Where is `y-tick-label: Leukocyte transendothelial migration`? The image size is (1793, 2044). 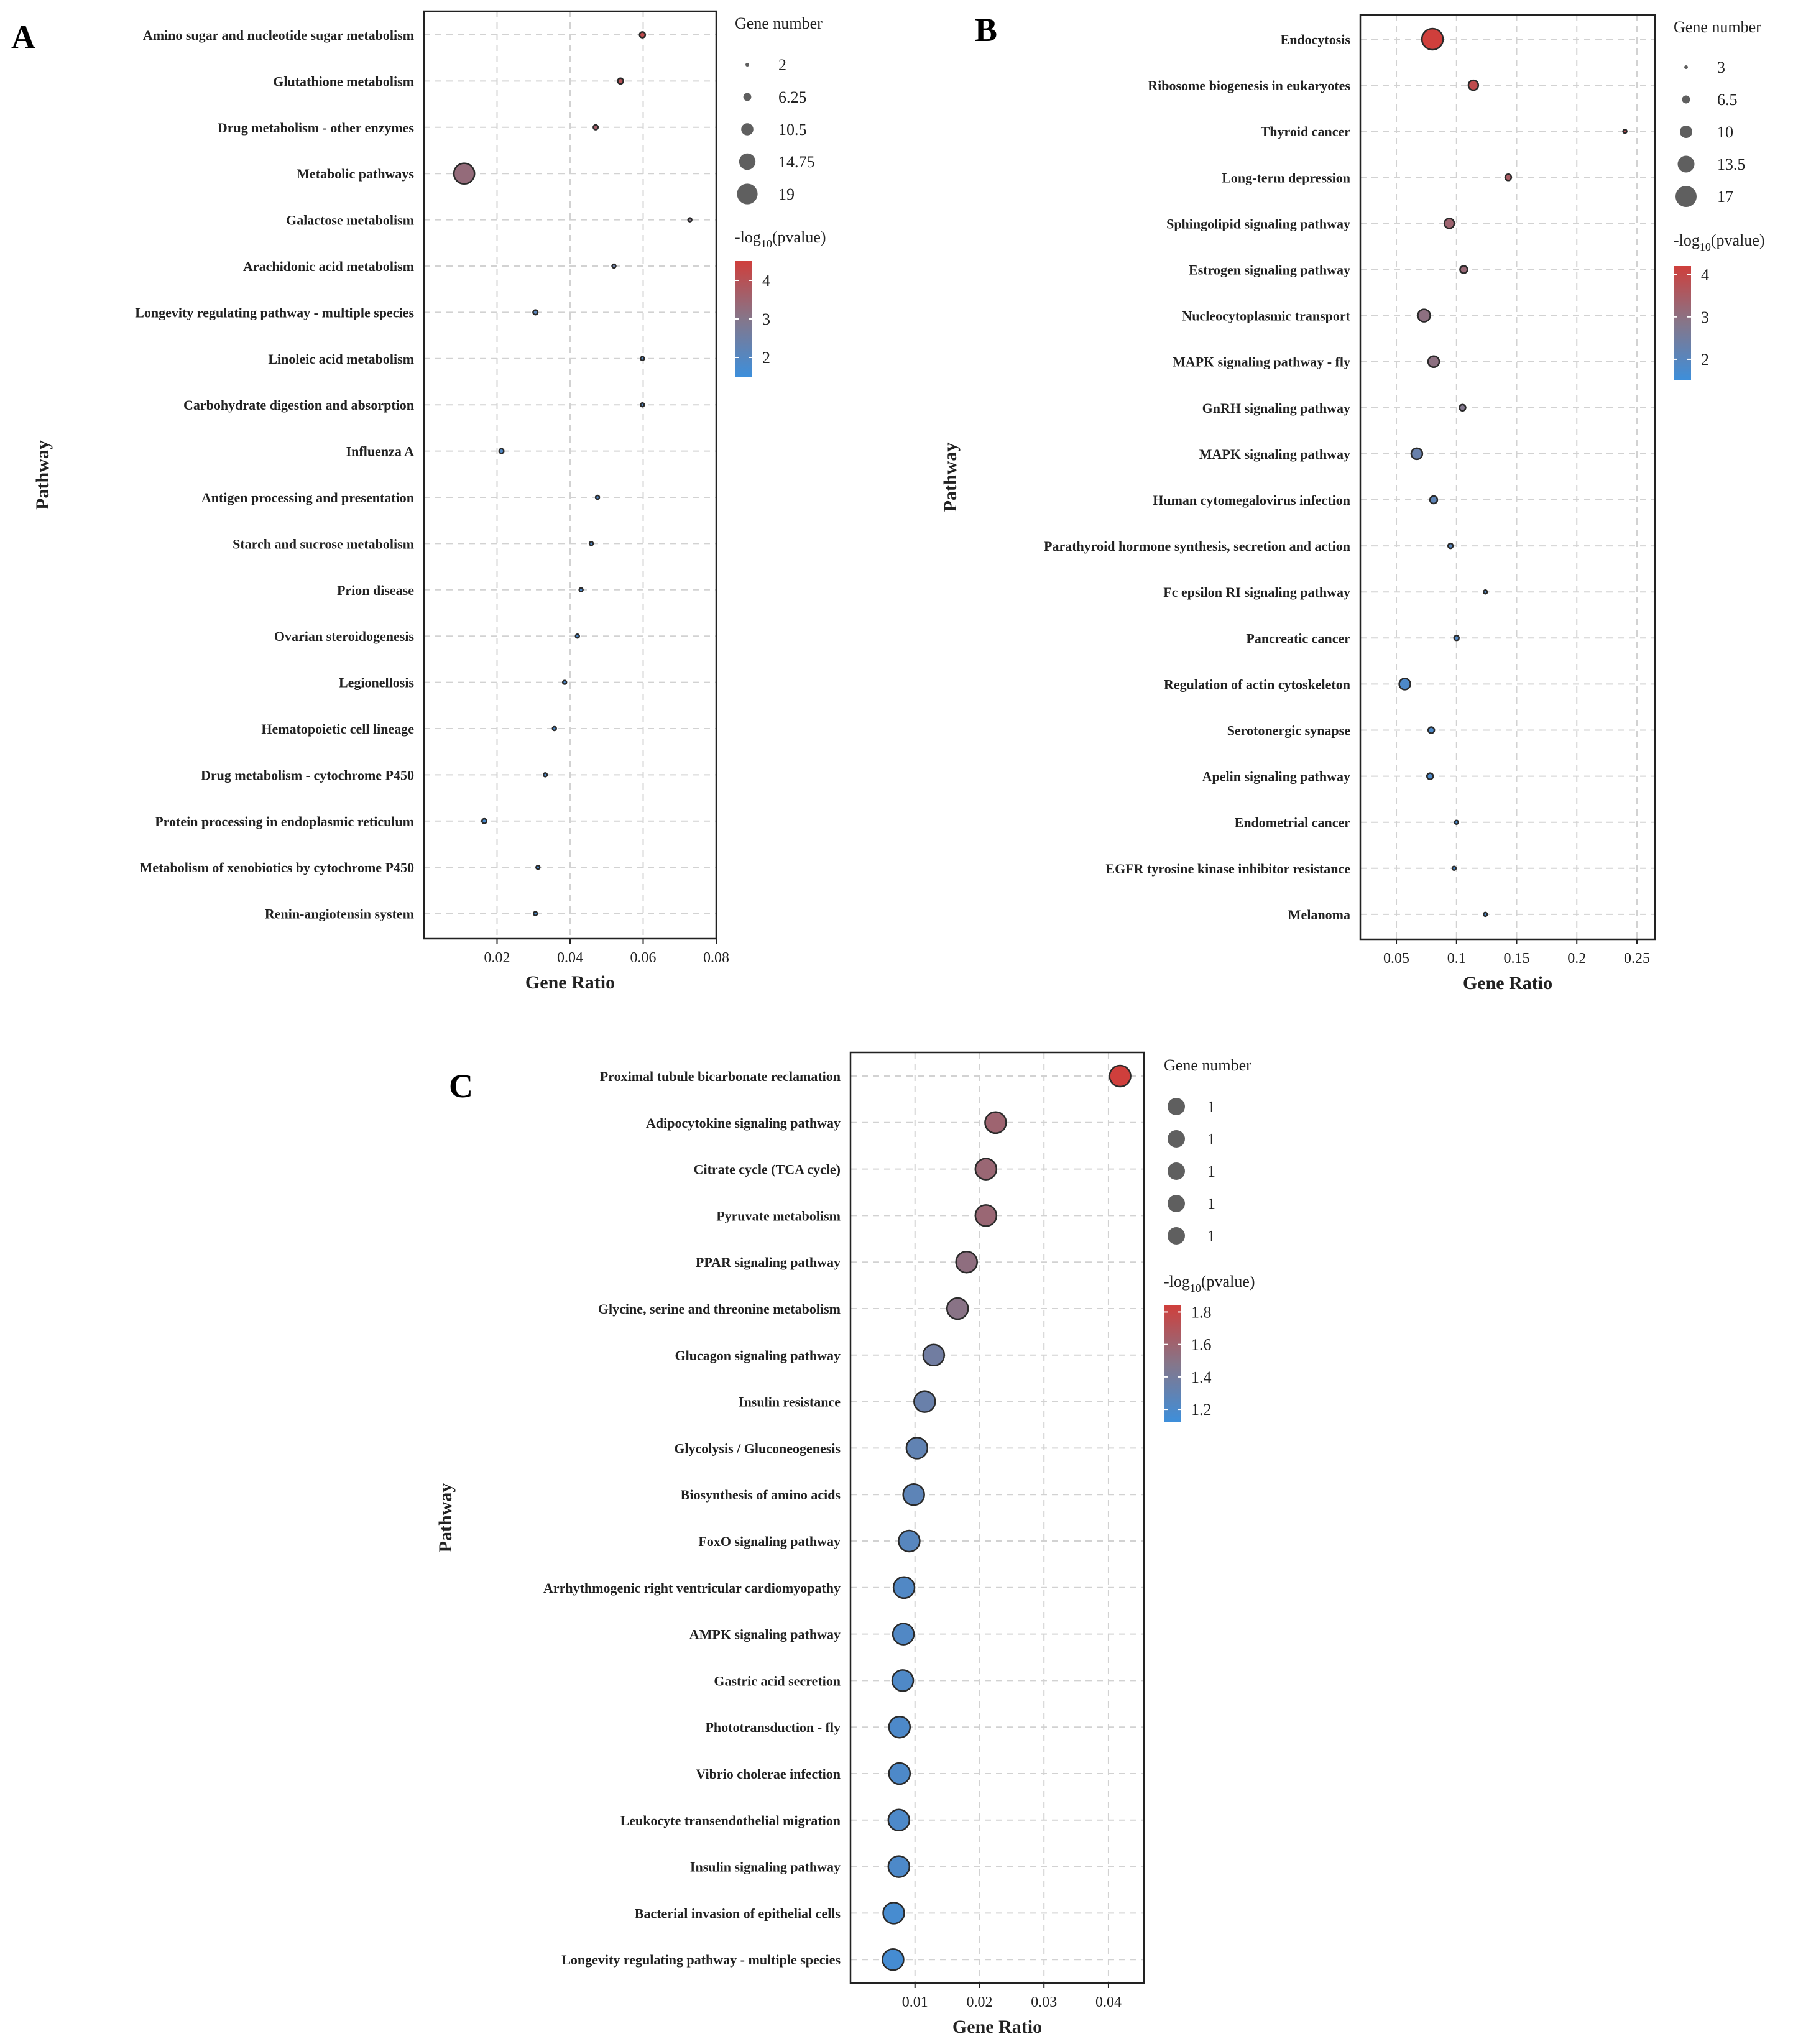 y-tick-label: Leukocyte transendothelial migration is located at coordinates (730, 1820).